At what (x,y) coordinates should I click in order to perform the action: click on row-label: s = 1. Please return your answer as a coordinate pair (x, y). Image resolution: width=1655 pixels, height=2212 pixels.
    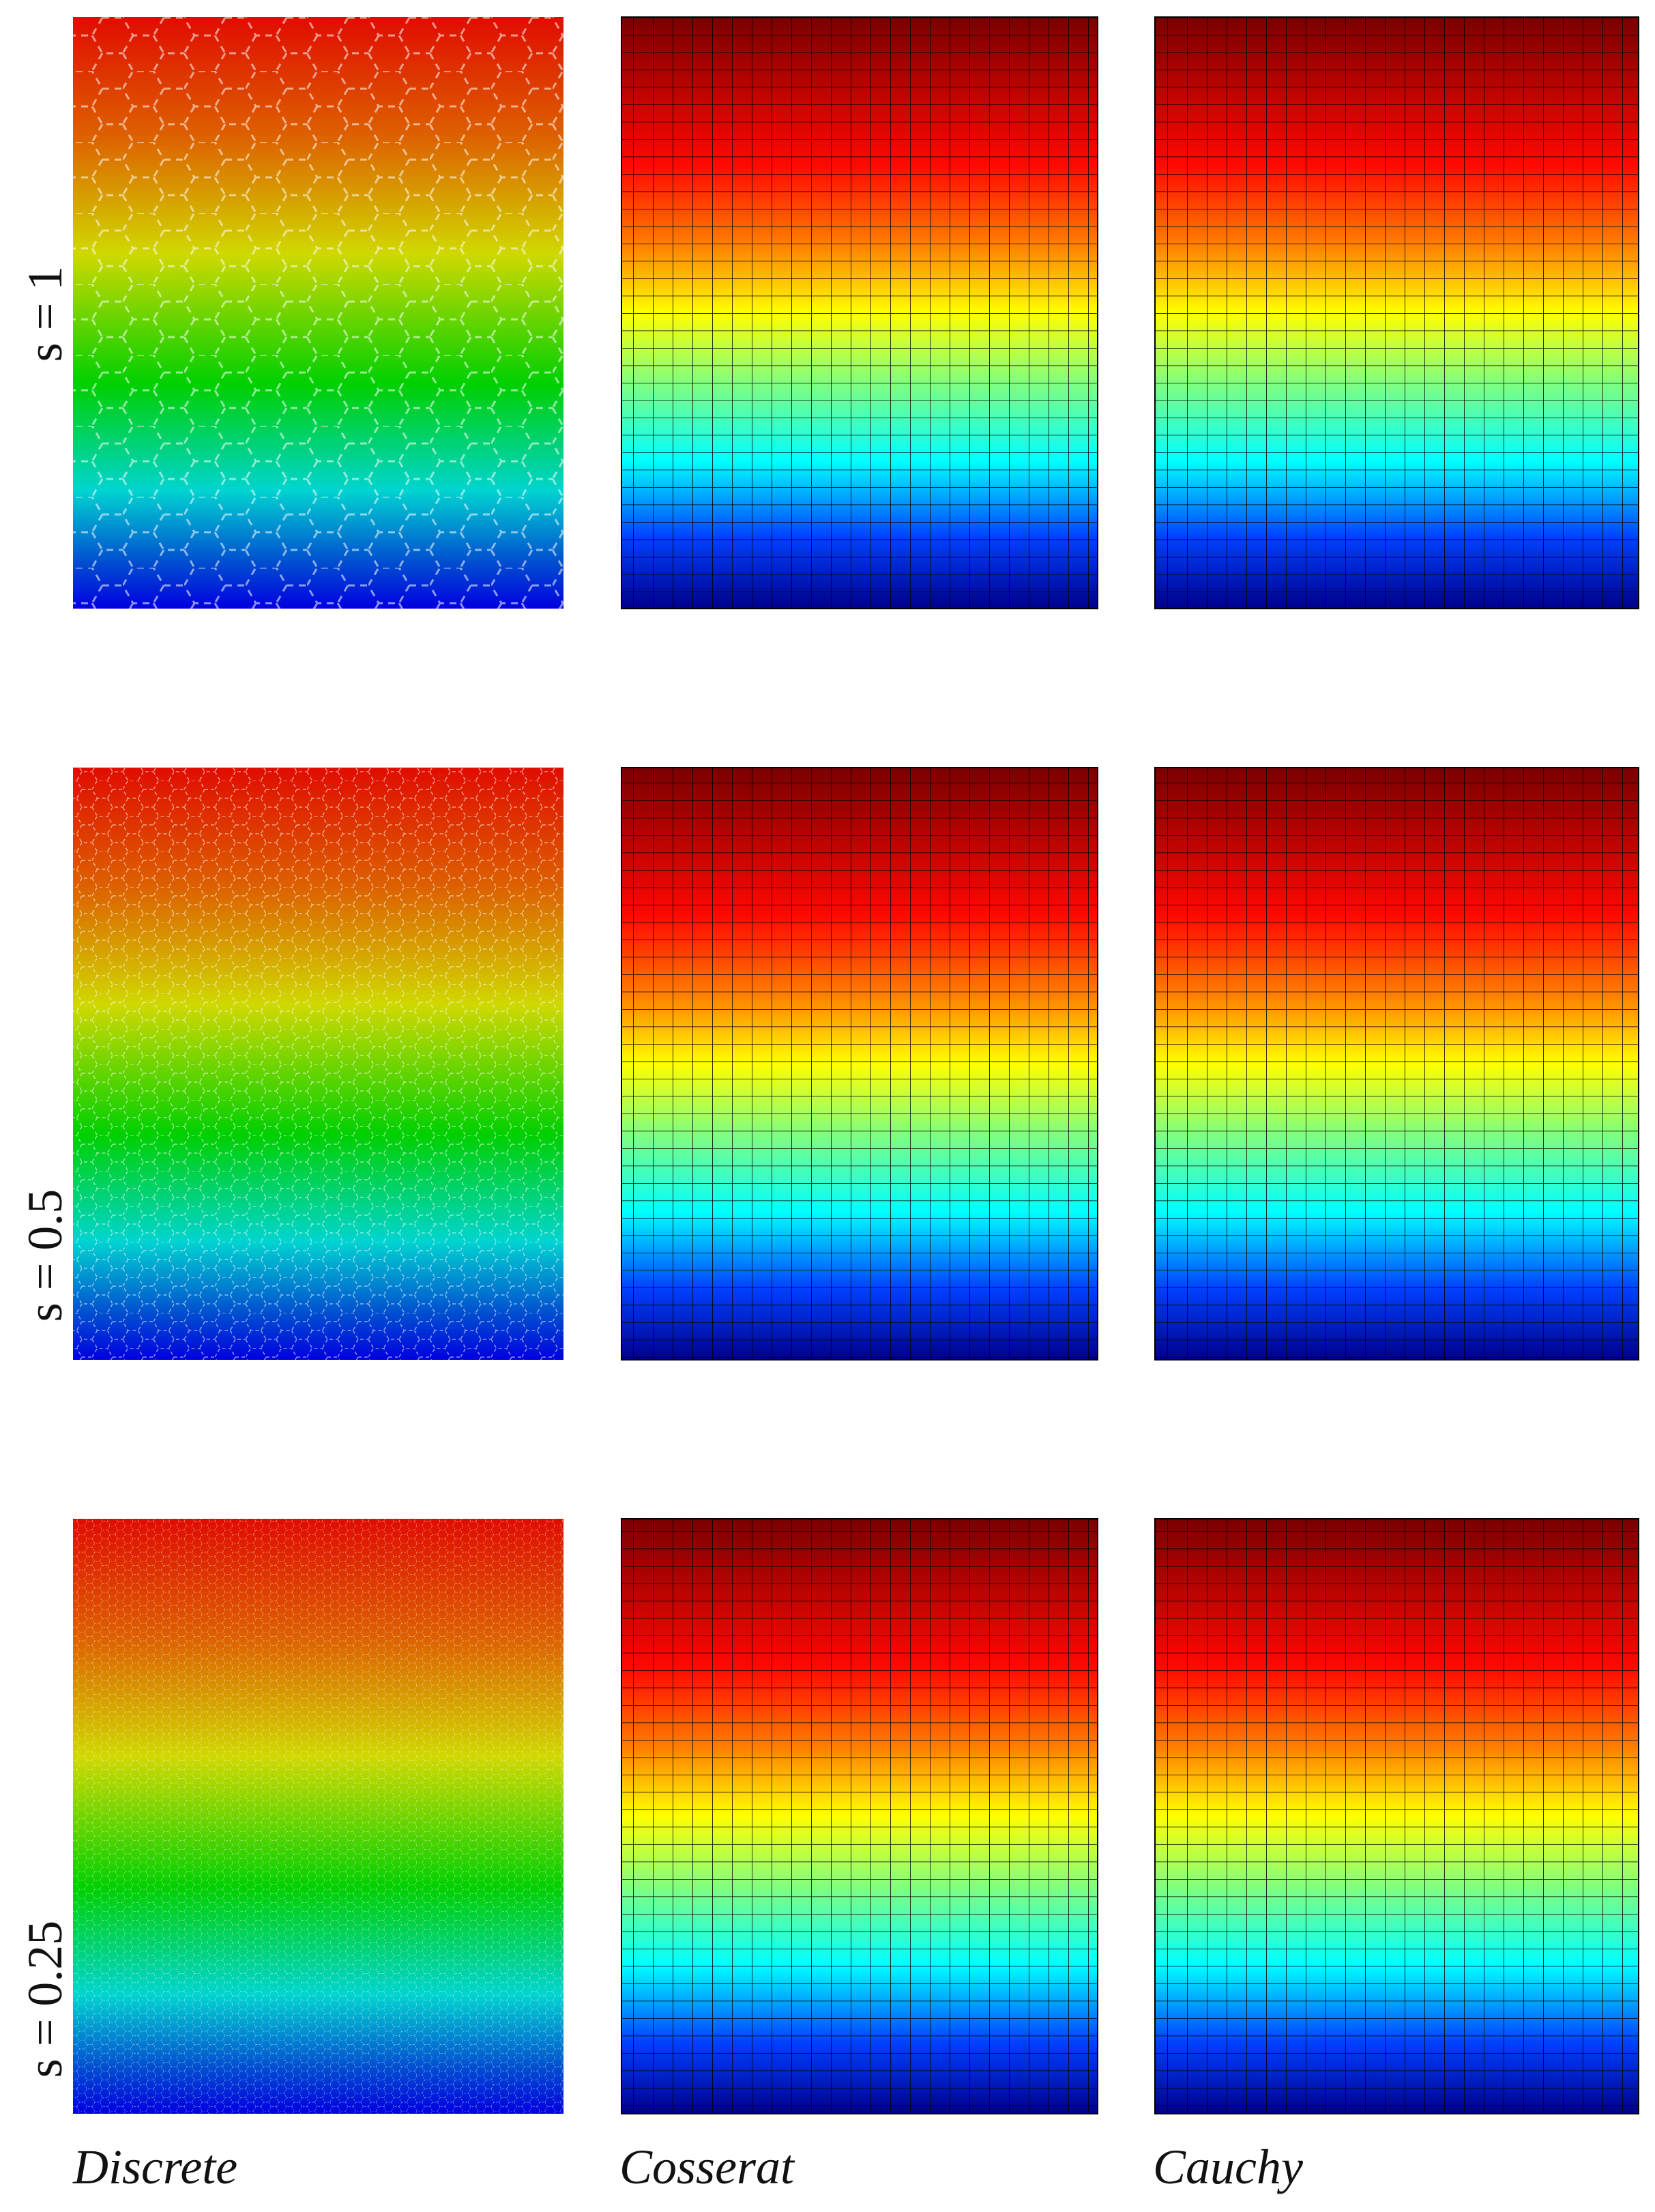
    Looking at the image, I should click on (45, 314).